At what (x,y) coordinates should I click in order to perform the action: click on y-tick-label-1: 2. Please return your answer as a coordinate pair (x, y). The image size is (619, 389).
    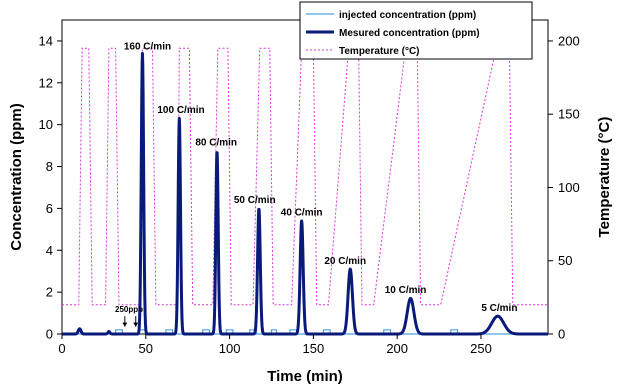
    Looking at the image, I should click on (49, 292).